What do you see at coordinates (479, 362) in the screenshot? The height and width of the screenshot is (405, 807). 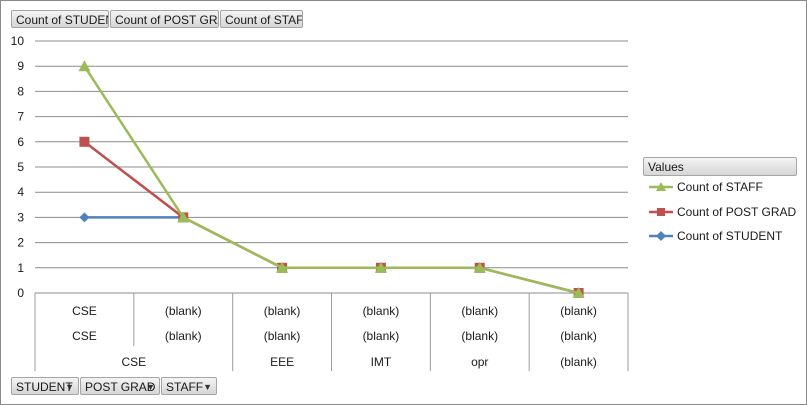 I see `x-group-label-staff: opr` at bounding box center [479, 362].